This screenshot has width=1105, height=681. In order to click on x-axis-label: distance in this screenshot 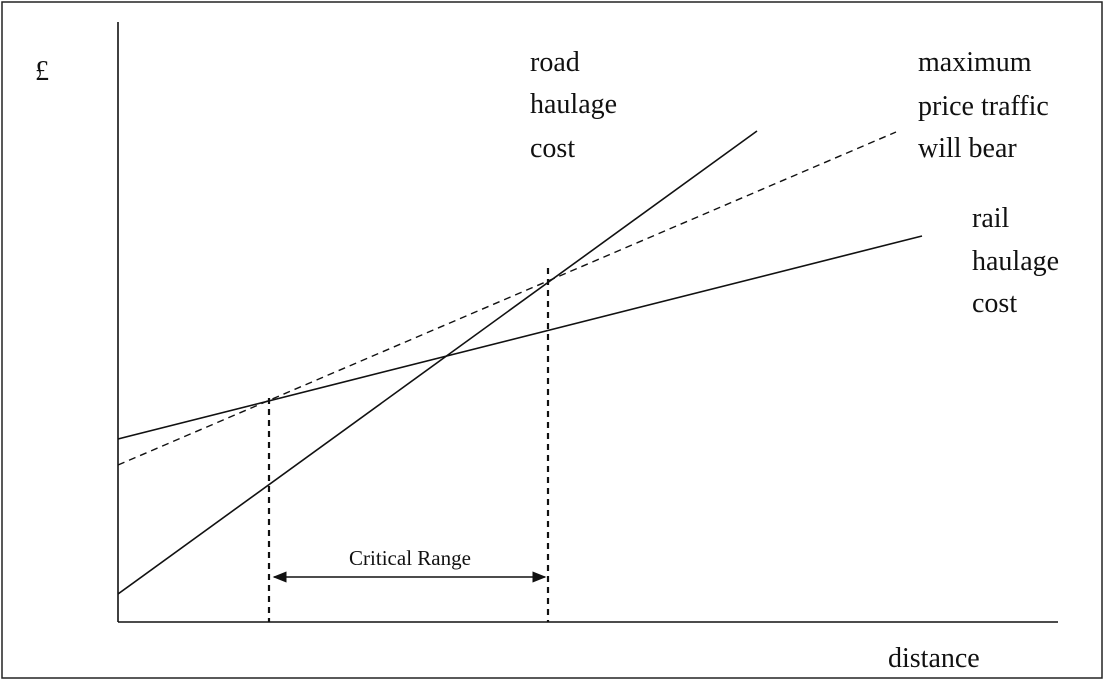, I will do `click(934, 658)`.